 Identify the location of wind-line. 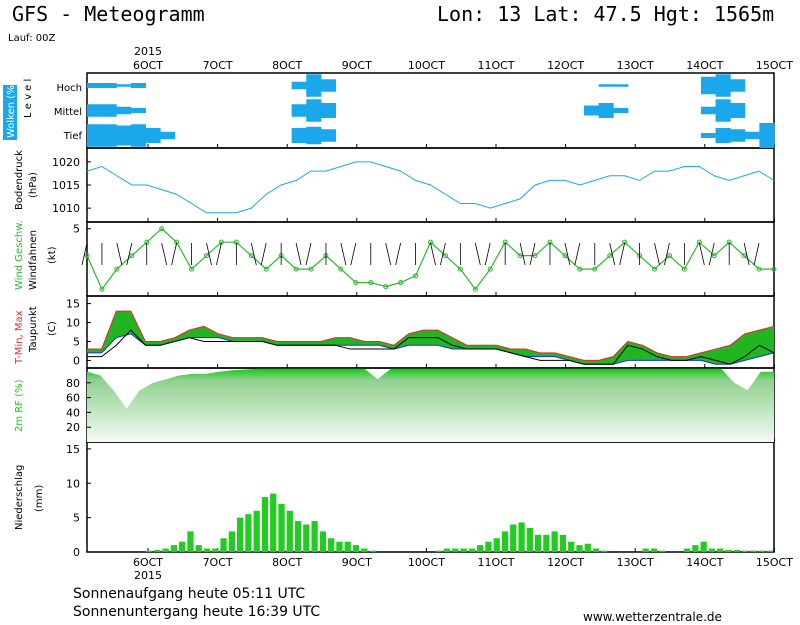
(430, 259).